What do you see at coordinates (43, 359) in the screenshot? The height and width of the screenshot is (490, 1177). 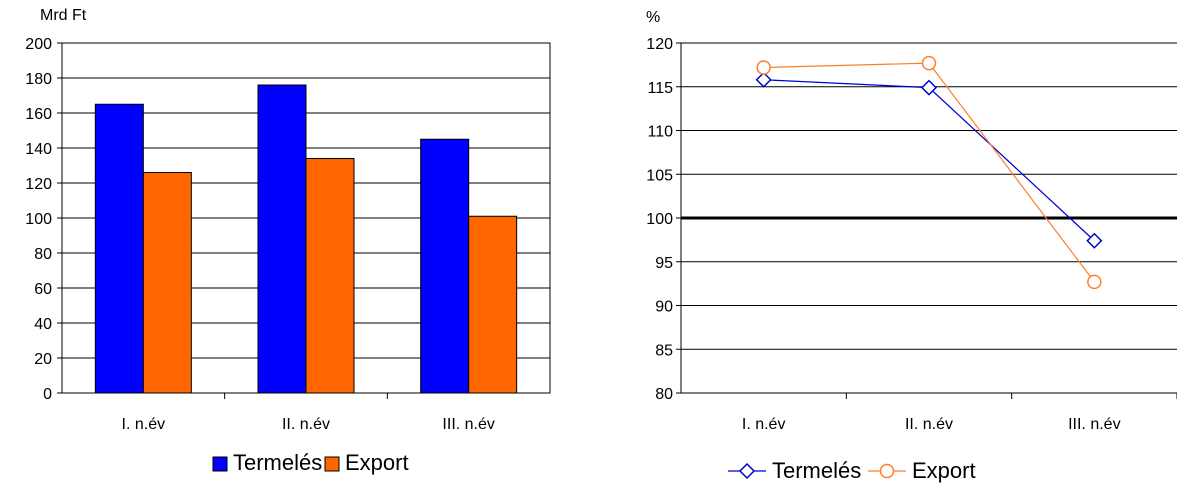 I see `y-tick-label: 20` at bounding box center [43, 359].